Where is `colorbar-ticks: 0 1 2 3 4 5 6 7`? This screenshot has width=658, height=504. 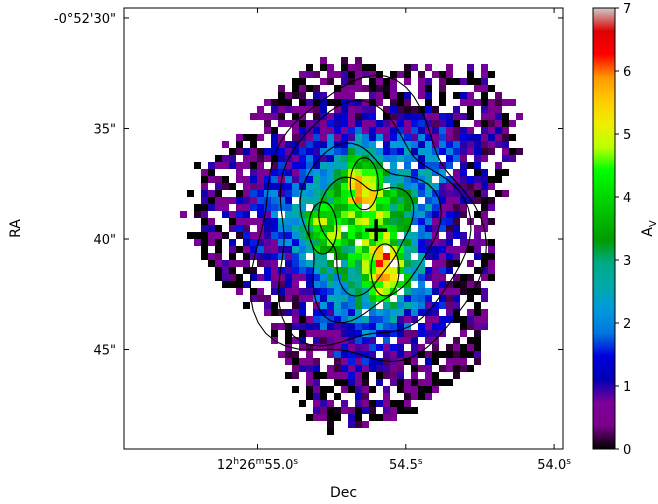
colorbar-ticks: 0 1 2 3 4 5 6 7 is located at coordinates (623, 230).